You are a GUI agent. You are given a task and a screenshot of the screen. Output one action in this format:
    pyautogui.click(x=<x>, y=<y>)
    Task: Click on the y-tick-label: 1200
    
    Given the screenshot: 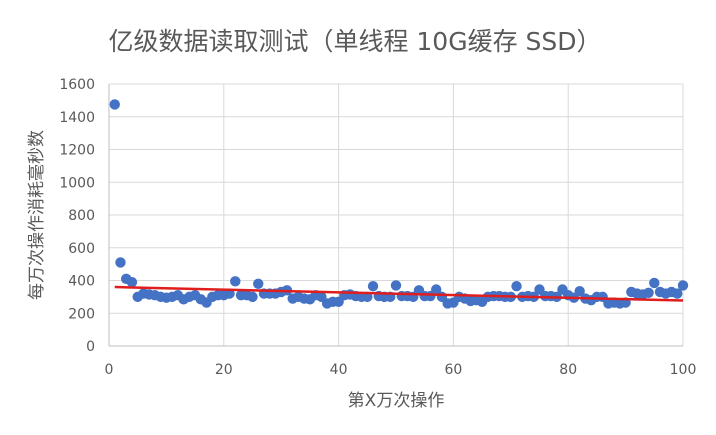 What is the action you would take?
    pyautogui.click(x=77, y=151)
    